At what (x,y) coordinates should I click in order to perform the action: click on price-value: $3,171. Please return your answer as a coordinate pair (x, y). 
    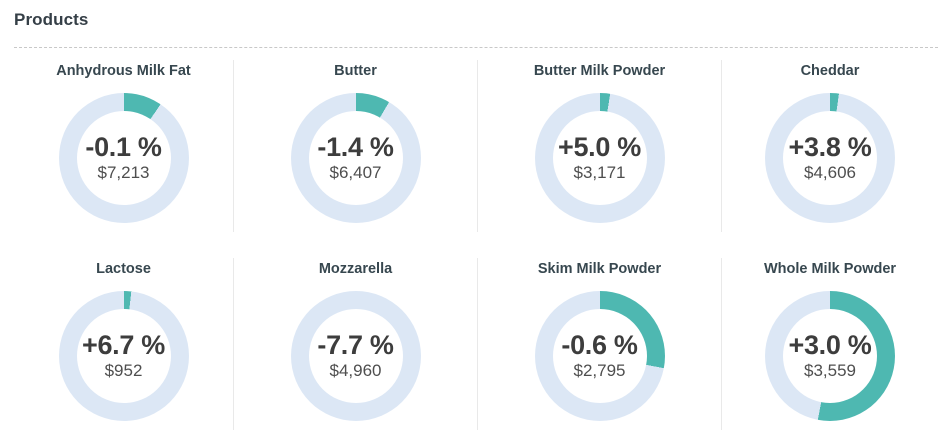
    Looking at the image, I should click on (599, 173).